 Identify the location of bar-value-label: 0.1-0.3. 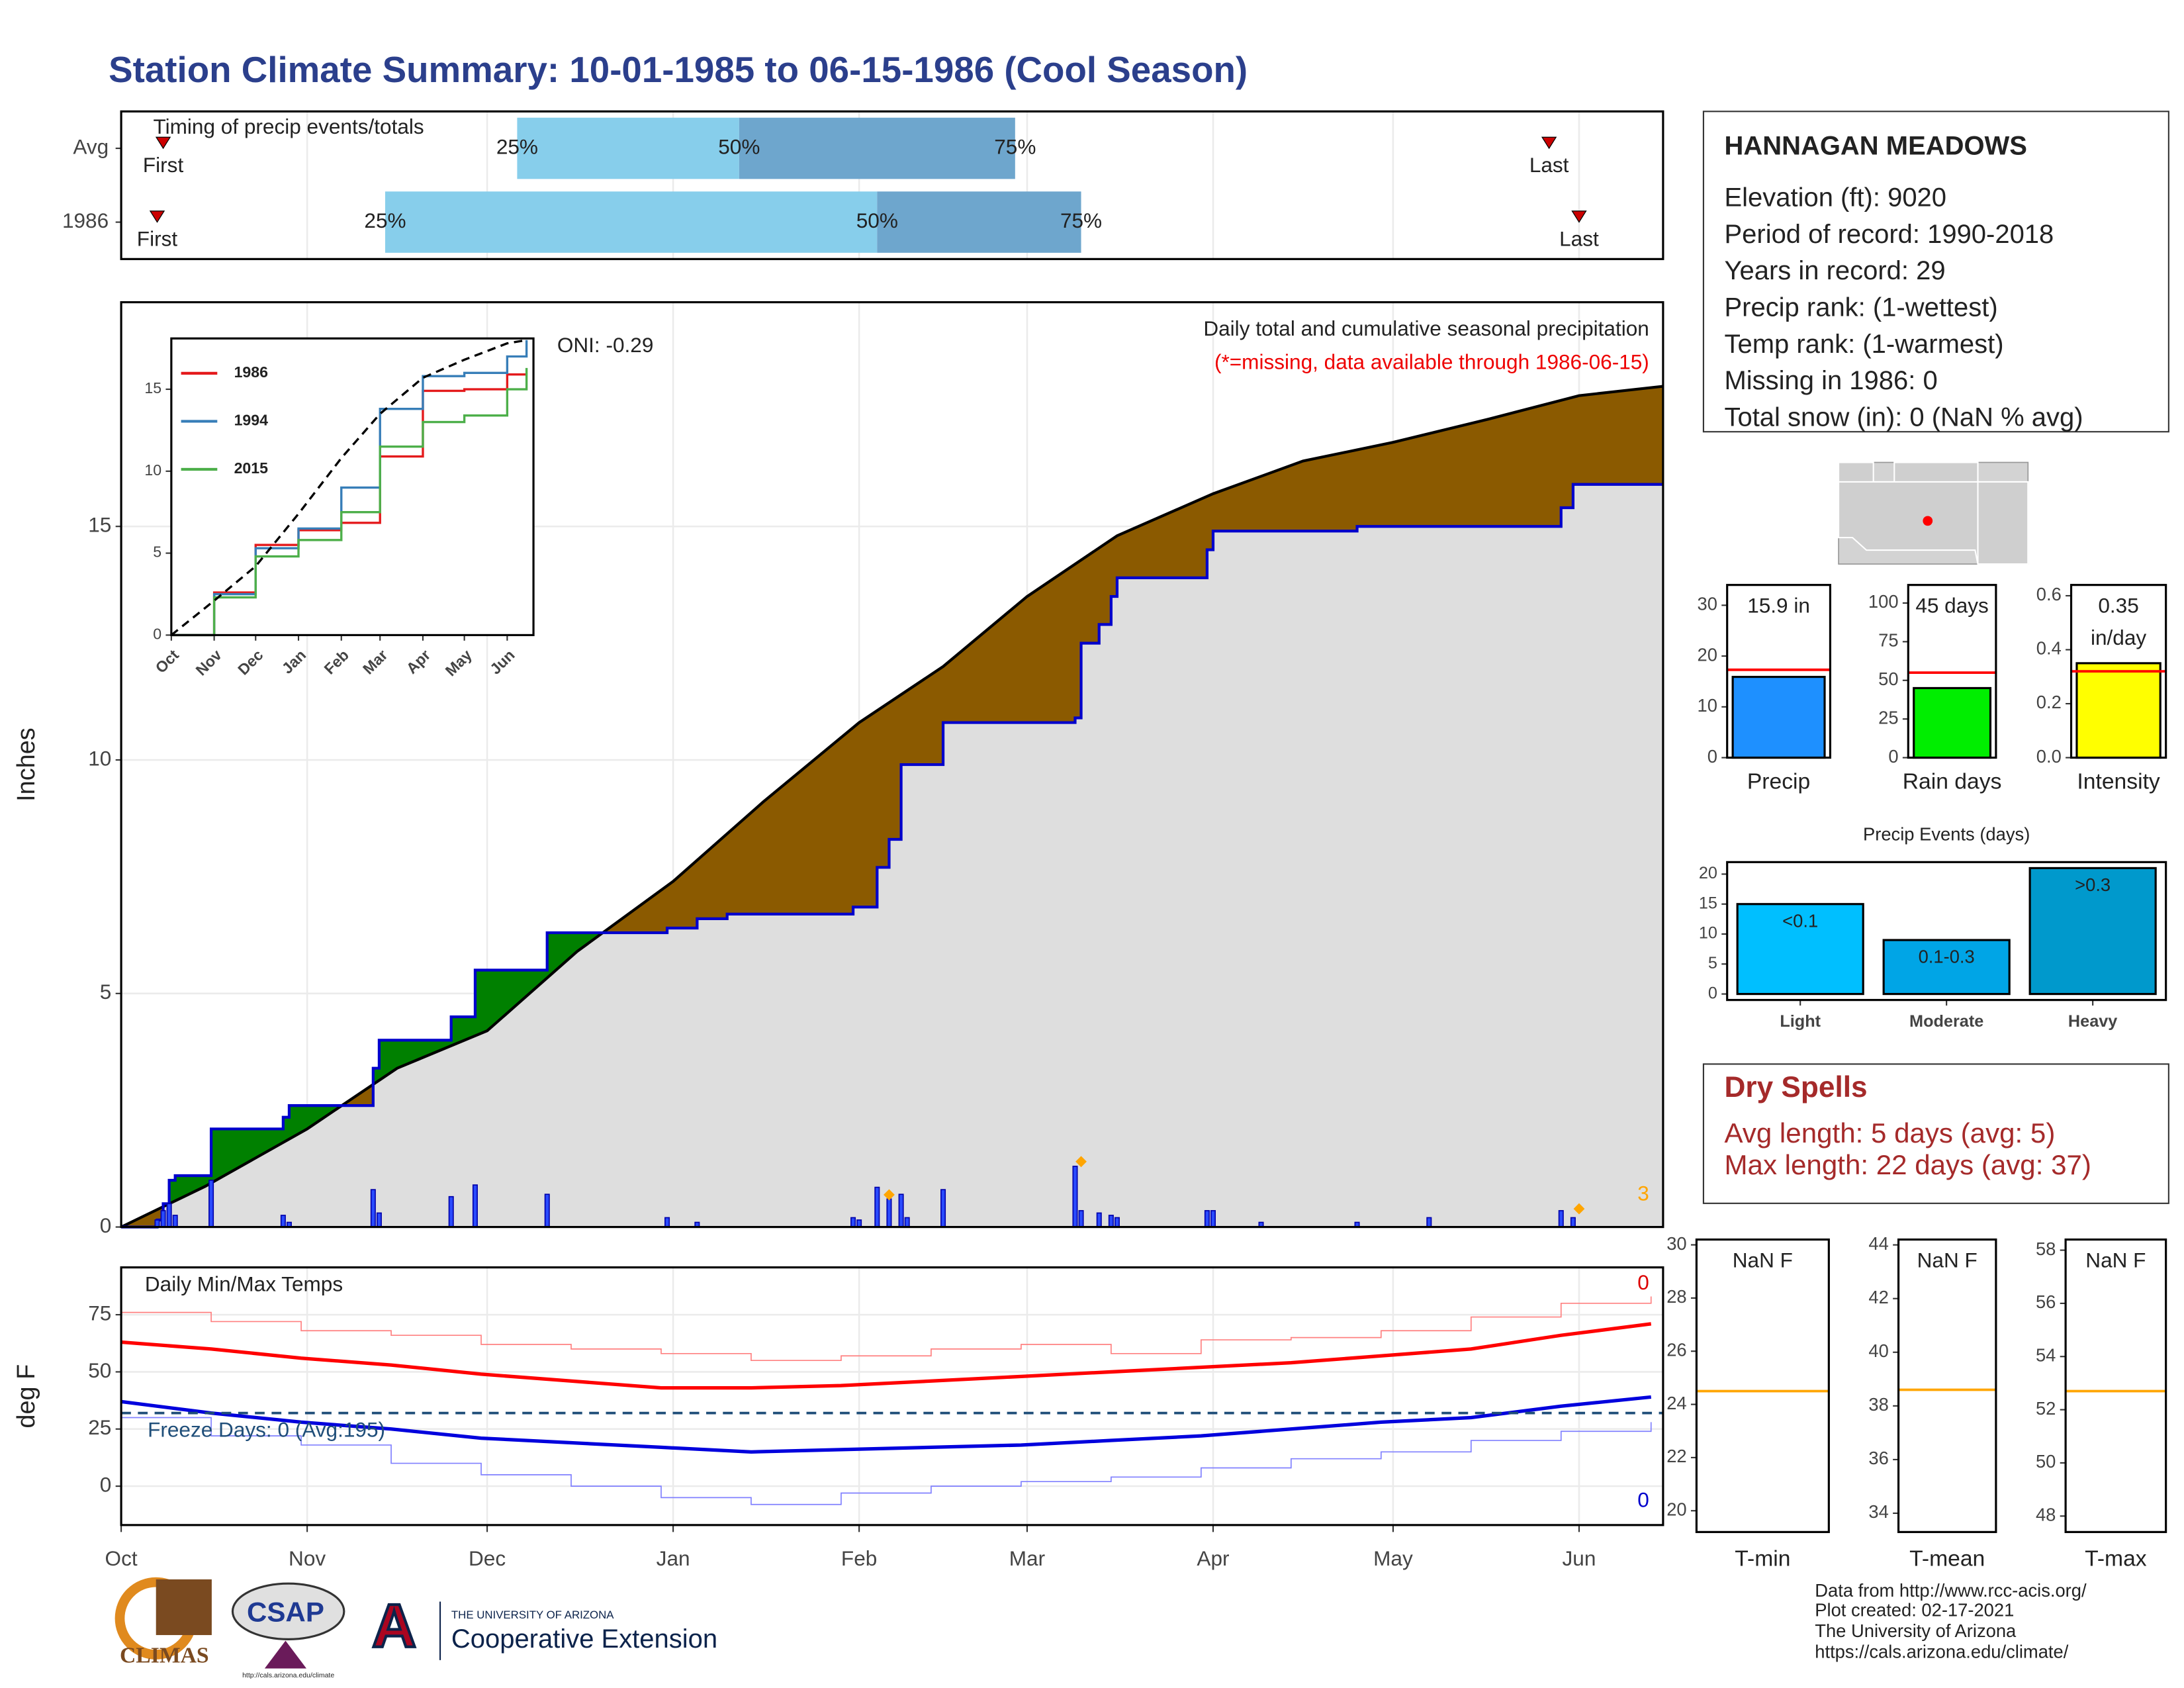
(1947, 957).